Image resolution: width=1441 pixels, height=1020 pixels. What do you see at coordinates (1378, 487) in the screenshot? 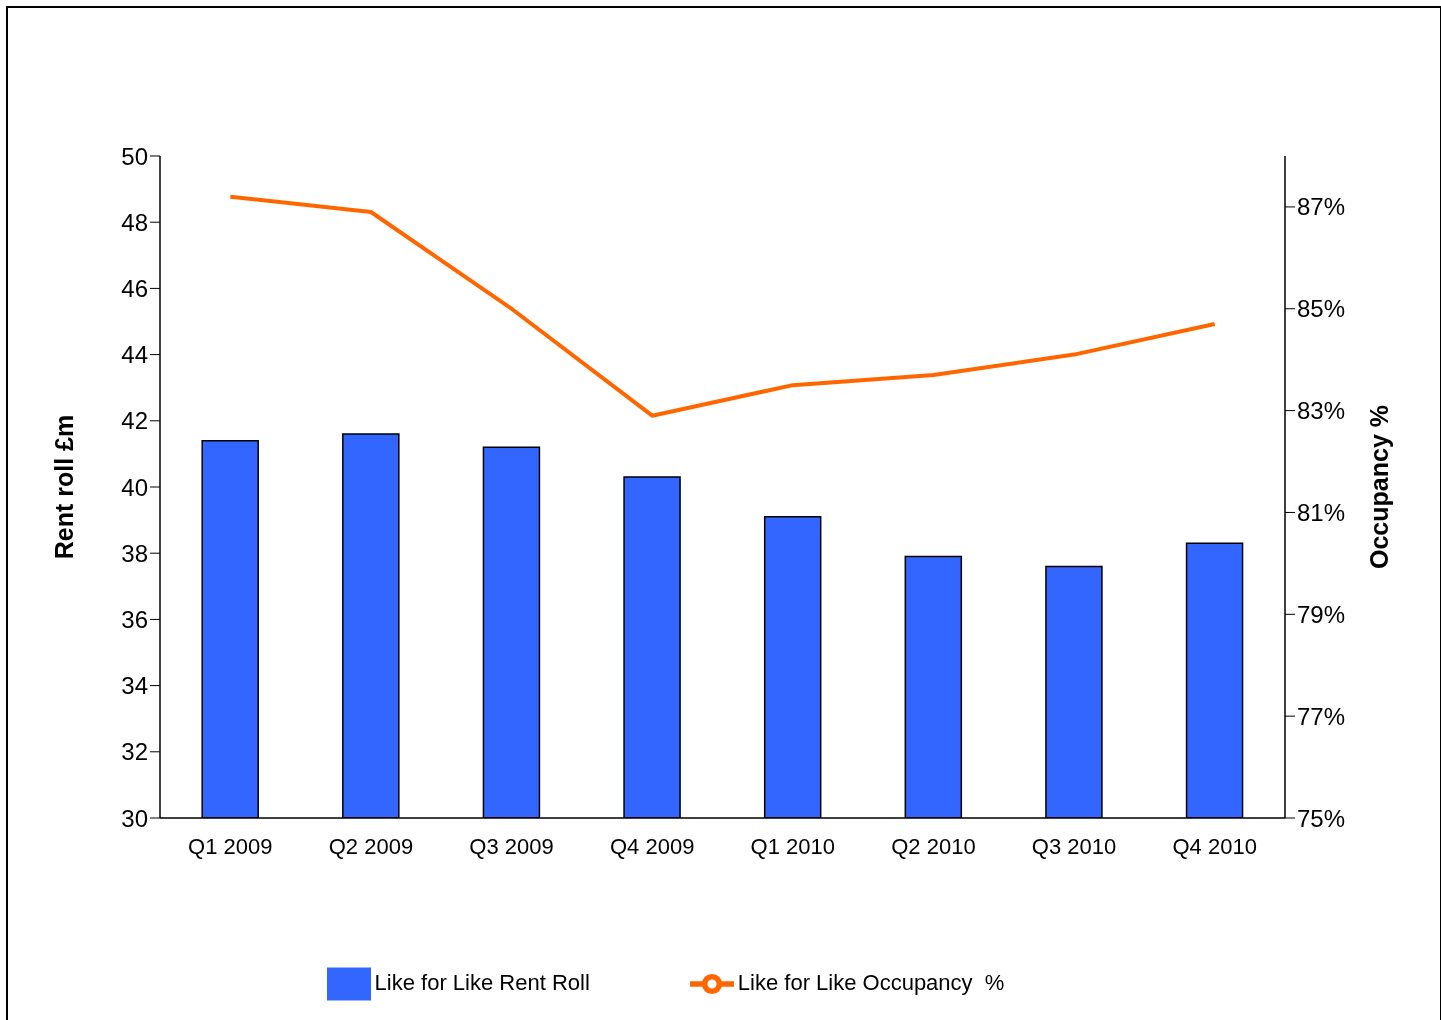
I see `y2-axis-title: Occupancy %` at bounding box center [1378, 487].